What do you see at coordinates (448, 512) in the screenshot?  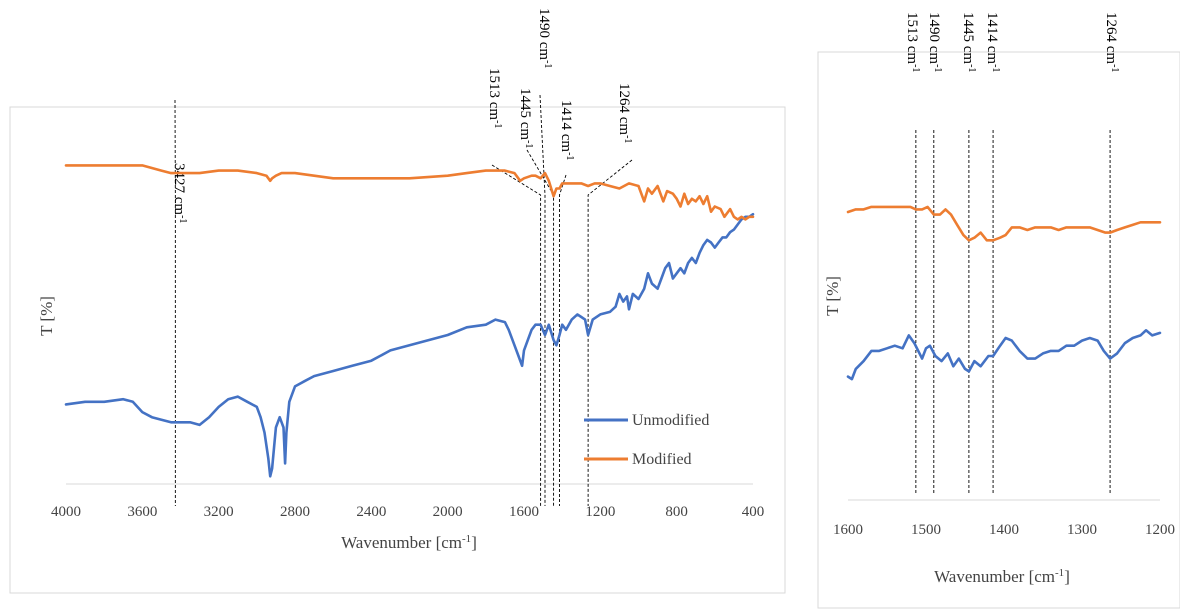 I see `x-tick-label: 2000` at bounding box center [448, 512].